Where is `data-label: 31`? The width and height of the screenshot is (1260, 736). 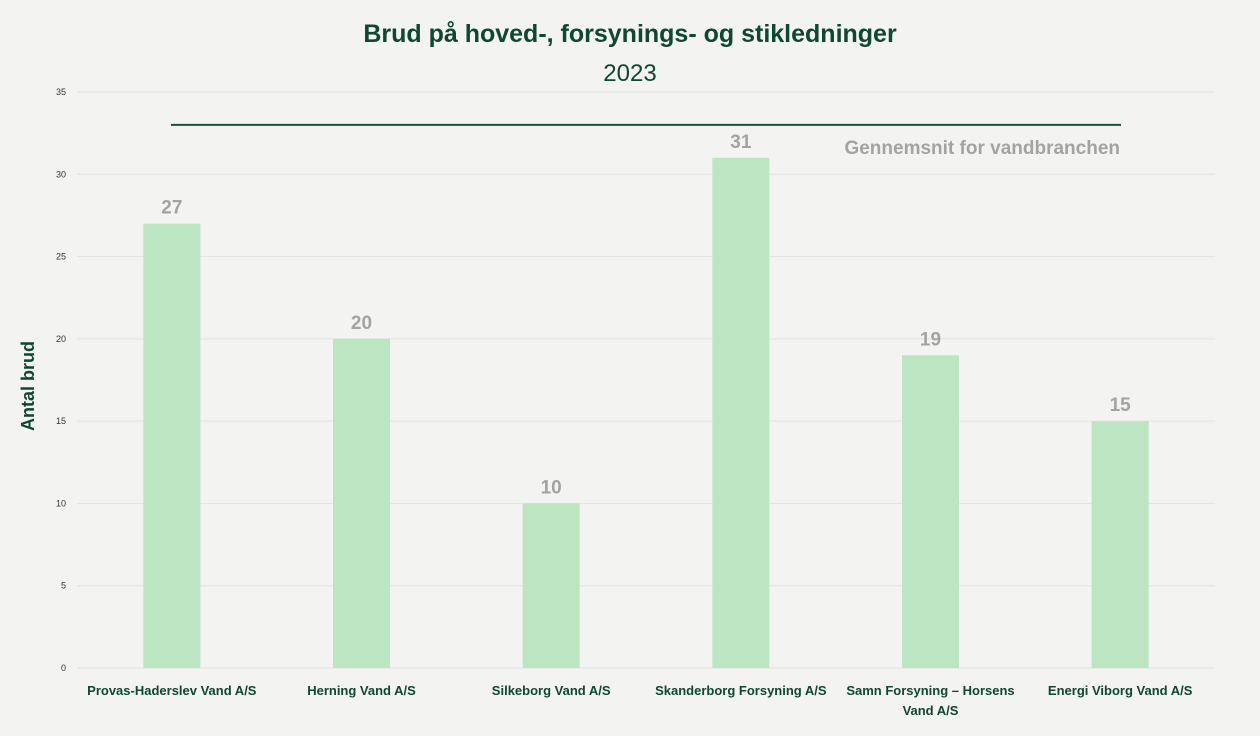 data-label: 31 is located at coordinates (741, 142).